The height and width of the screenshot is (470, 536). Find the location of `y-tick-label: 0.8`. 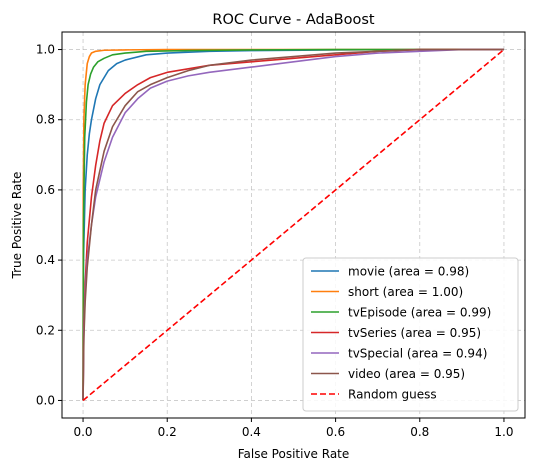

y-tick-label: 0.8 is located at coordinates (45, 120).